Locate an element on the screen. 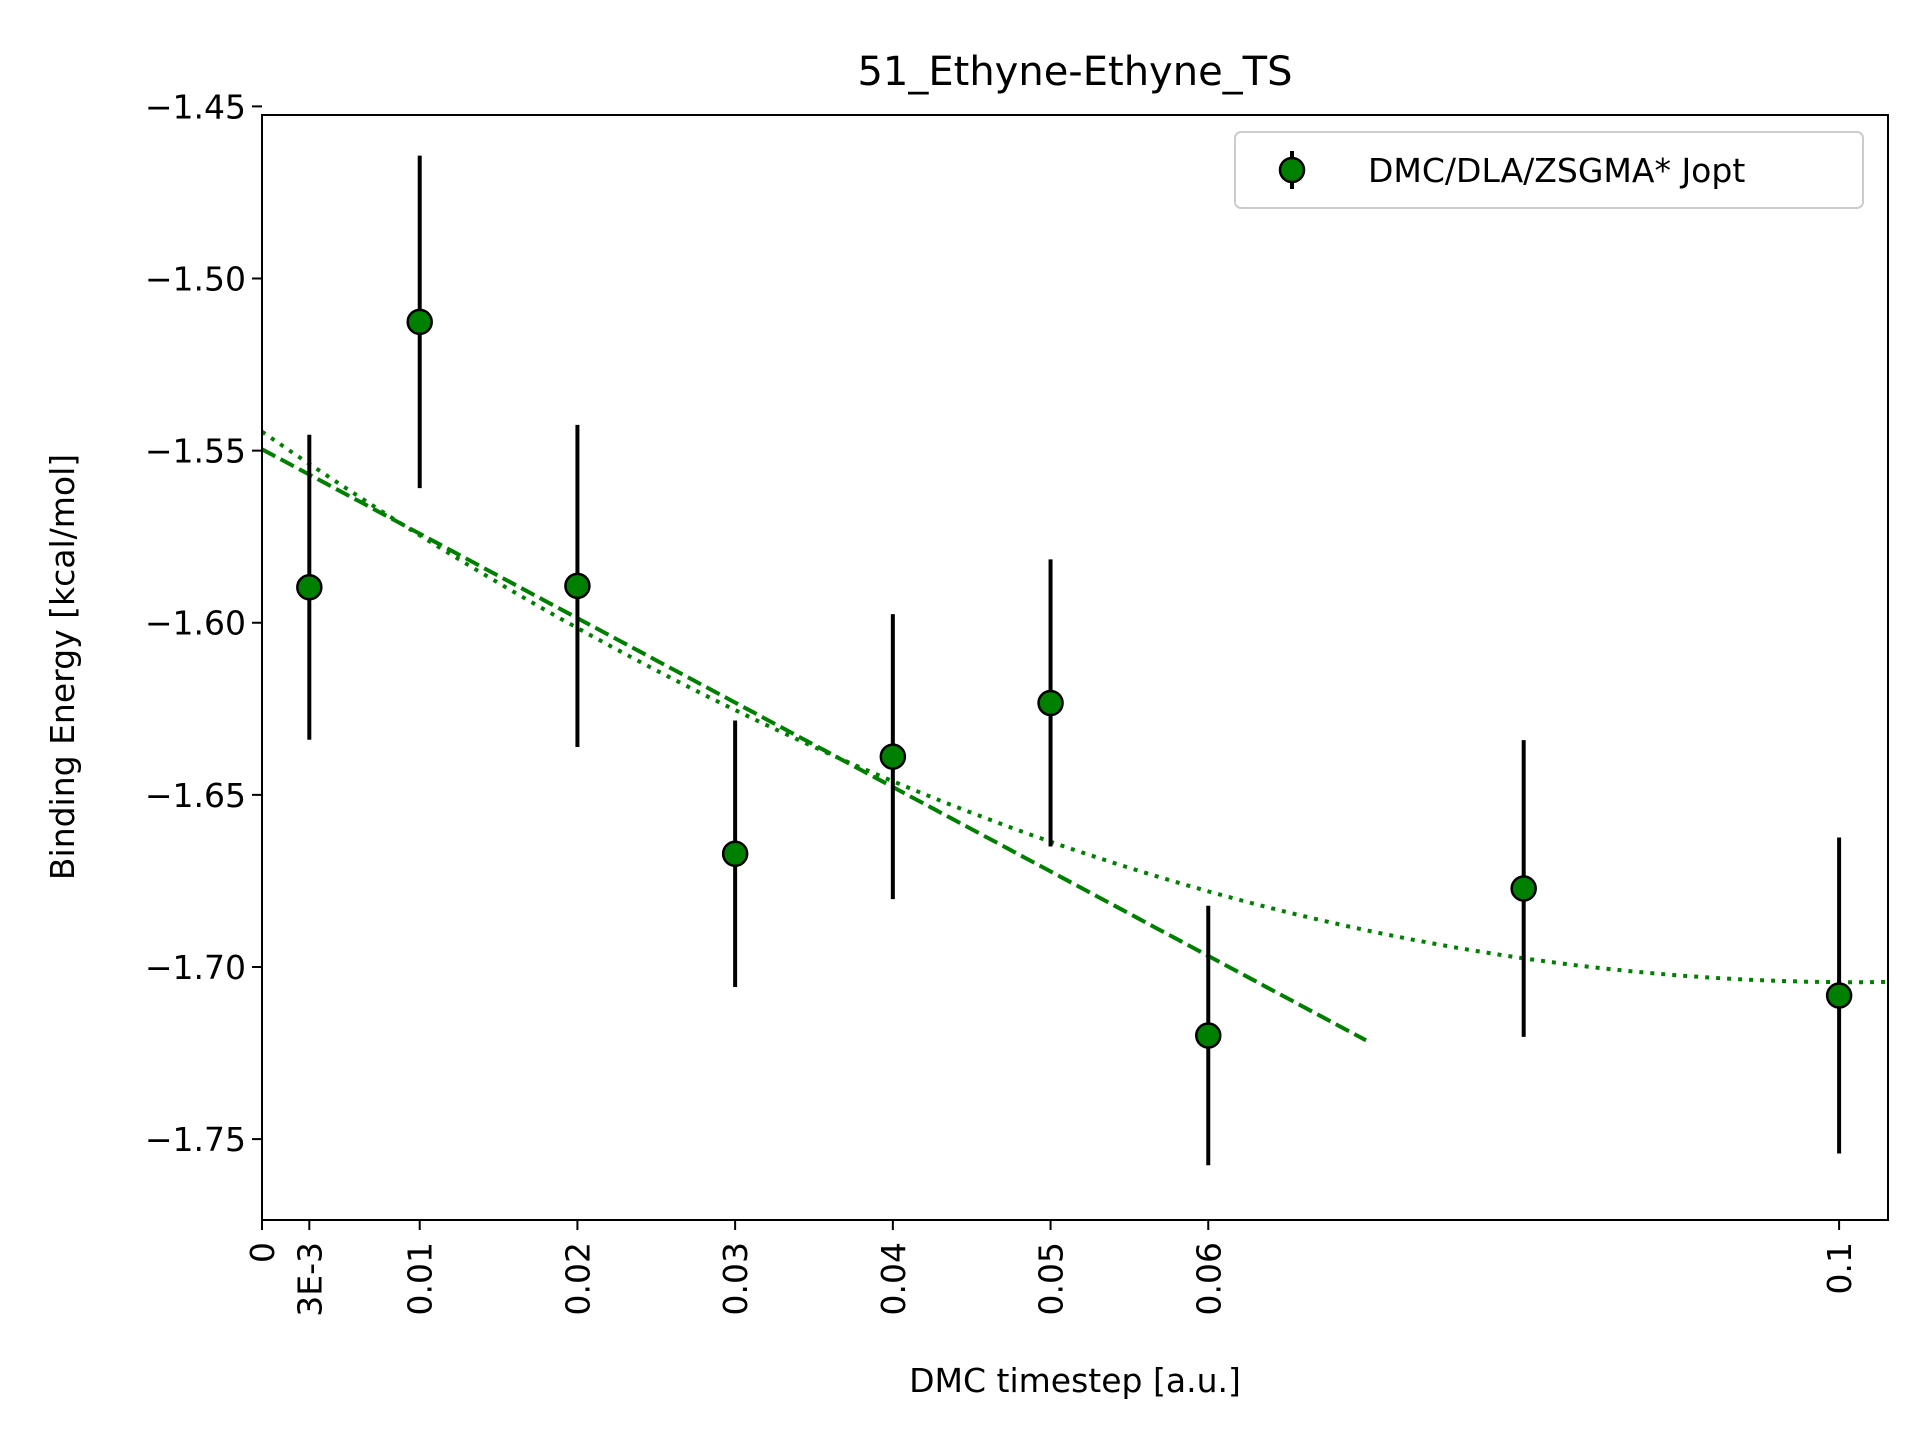 The height and width of the screenshot is (1440, 1920). chart-title: 51_Ethyne-Ethyne_TS is located at coordinates (1074, 72).